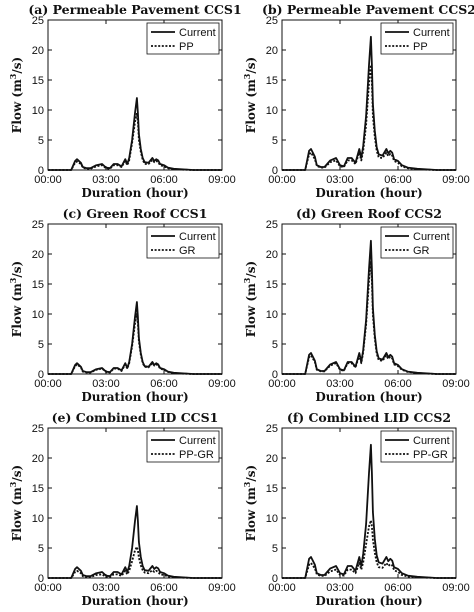 The image size is (474, 612). I want to click on legend: Current PP-GR, so click(183, 446).